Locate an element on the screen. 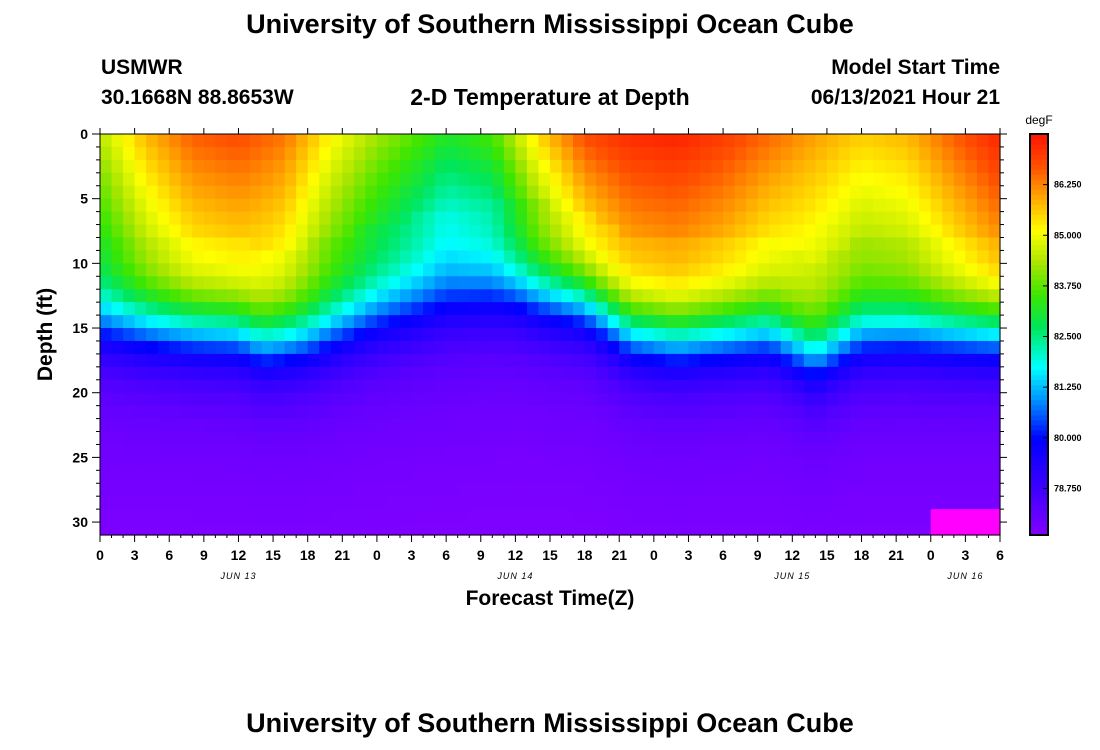  y-axis-label: Depth (ft) is located at coordinates (45, 334).